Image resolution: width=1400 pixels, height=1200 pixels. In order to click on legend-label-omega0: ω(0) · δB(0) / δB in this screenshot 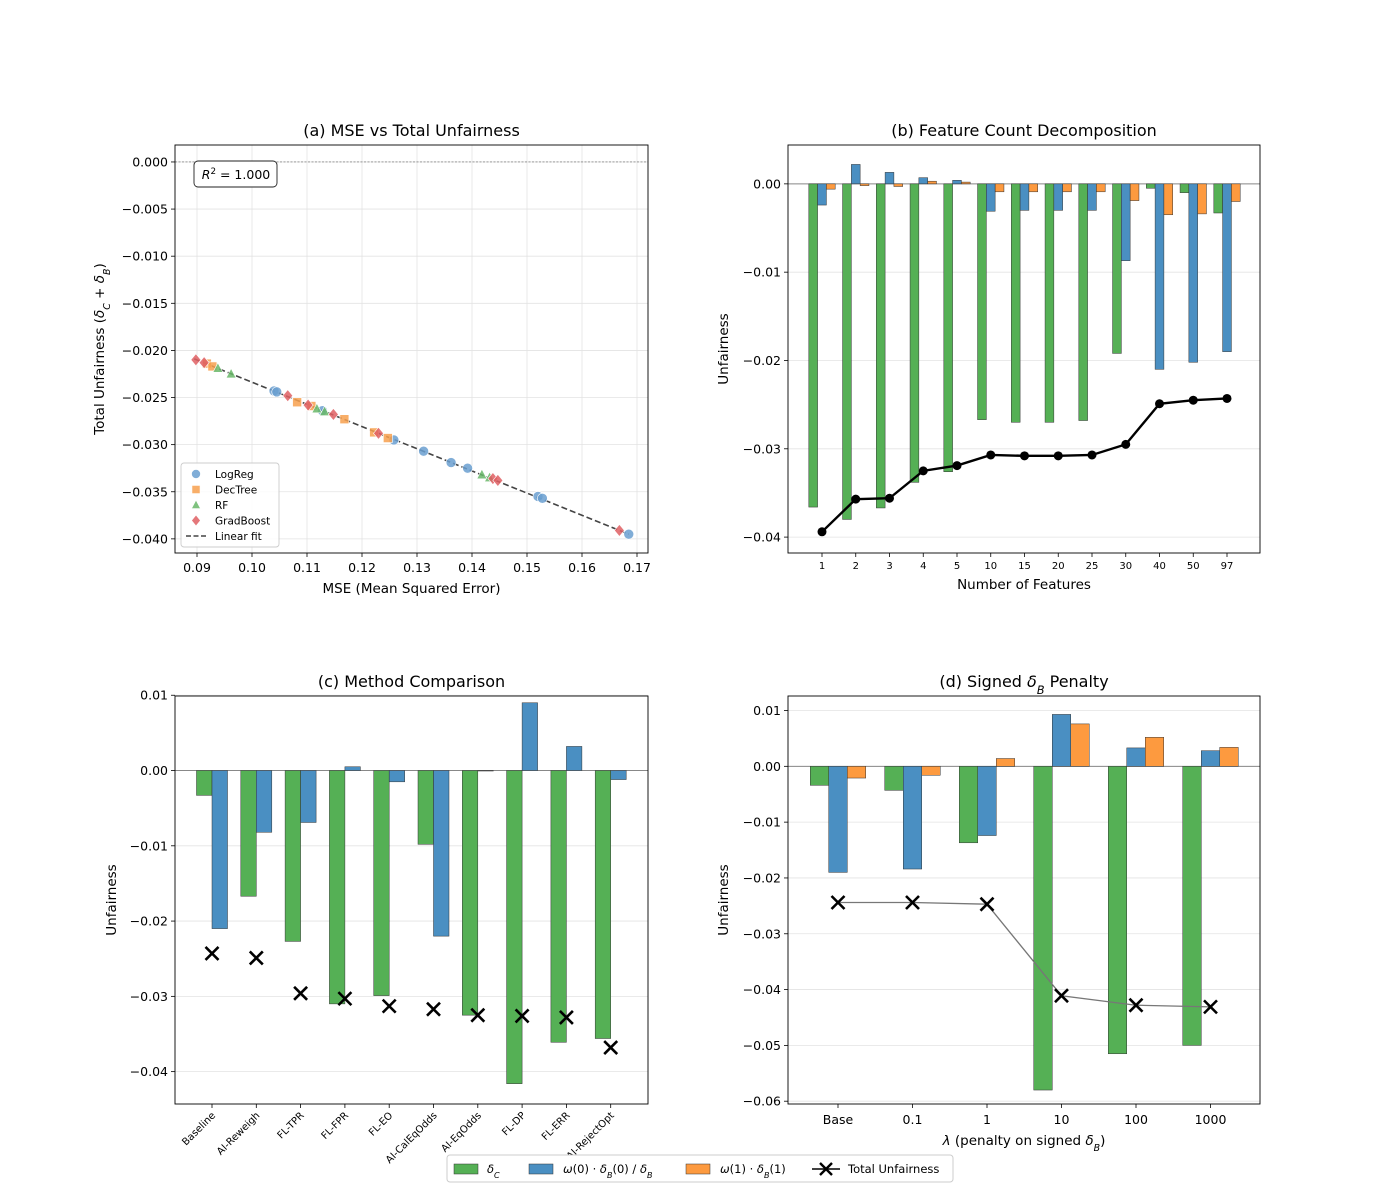, I will do `click(608, 1171)`.